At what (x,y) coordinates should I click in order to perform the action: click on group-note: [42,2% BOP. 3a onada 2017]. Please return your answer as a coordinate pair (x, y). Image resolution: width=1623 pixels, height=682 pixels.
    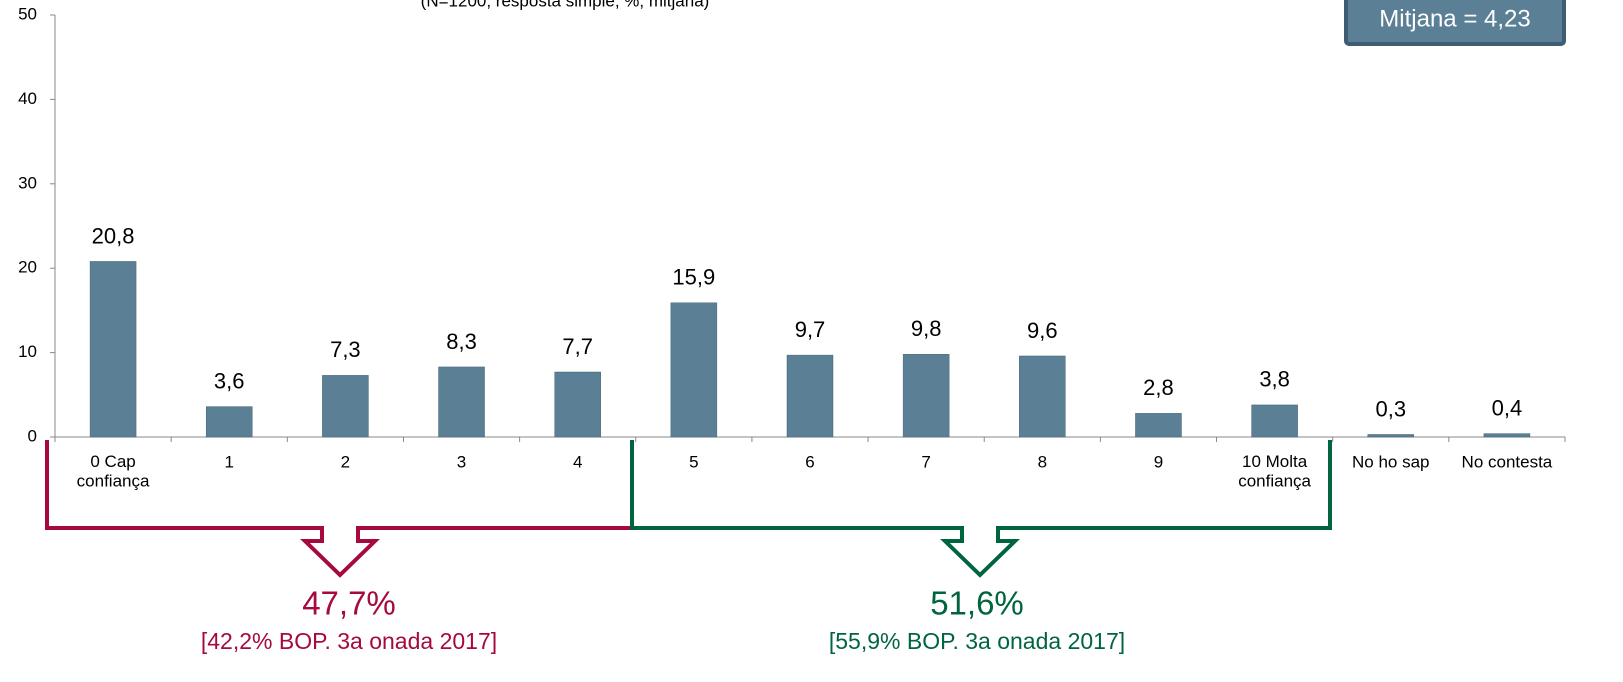
    Looking at the image, I should click on (349, 641).